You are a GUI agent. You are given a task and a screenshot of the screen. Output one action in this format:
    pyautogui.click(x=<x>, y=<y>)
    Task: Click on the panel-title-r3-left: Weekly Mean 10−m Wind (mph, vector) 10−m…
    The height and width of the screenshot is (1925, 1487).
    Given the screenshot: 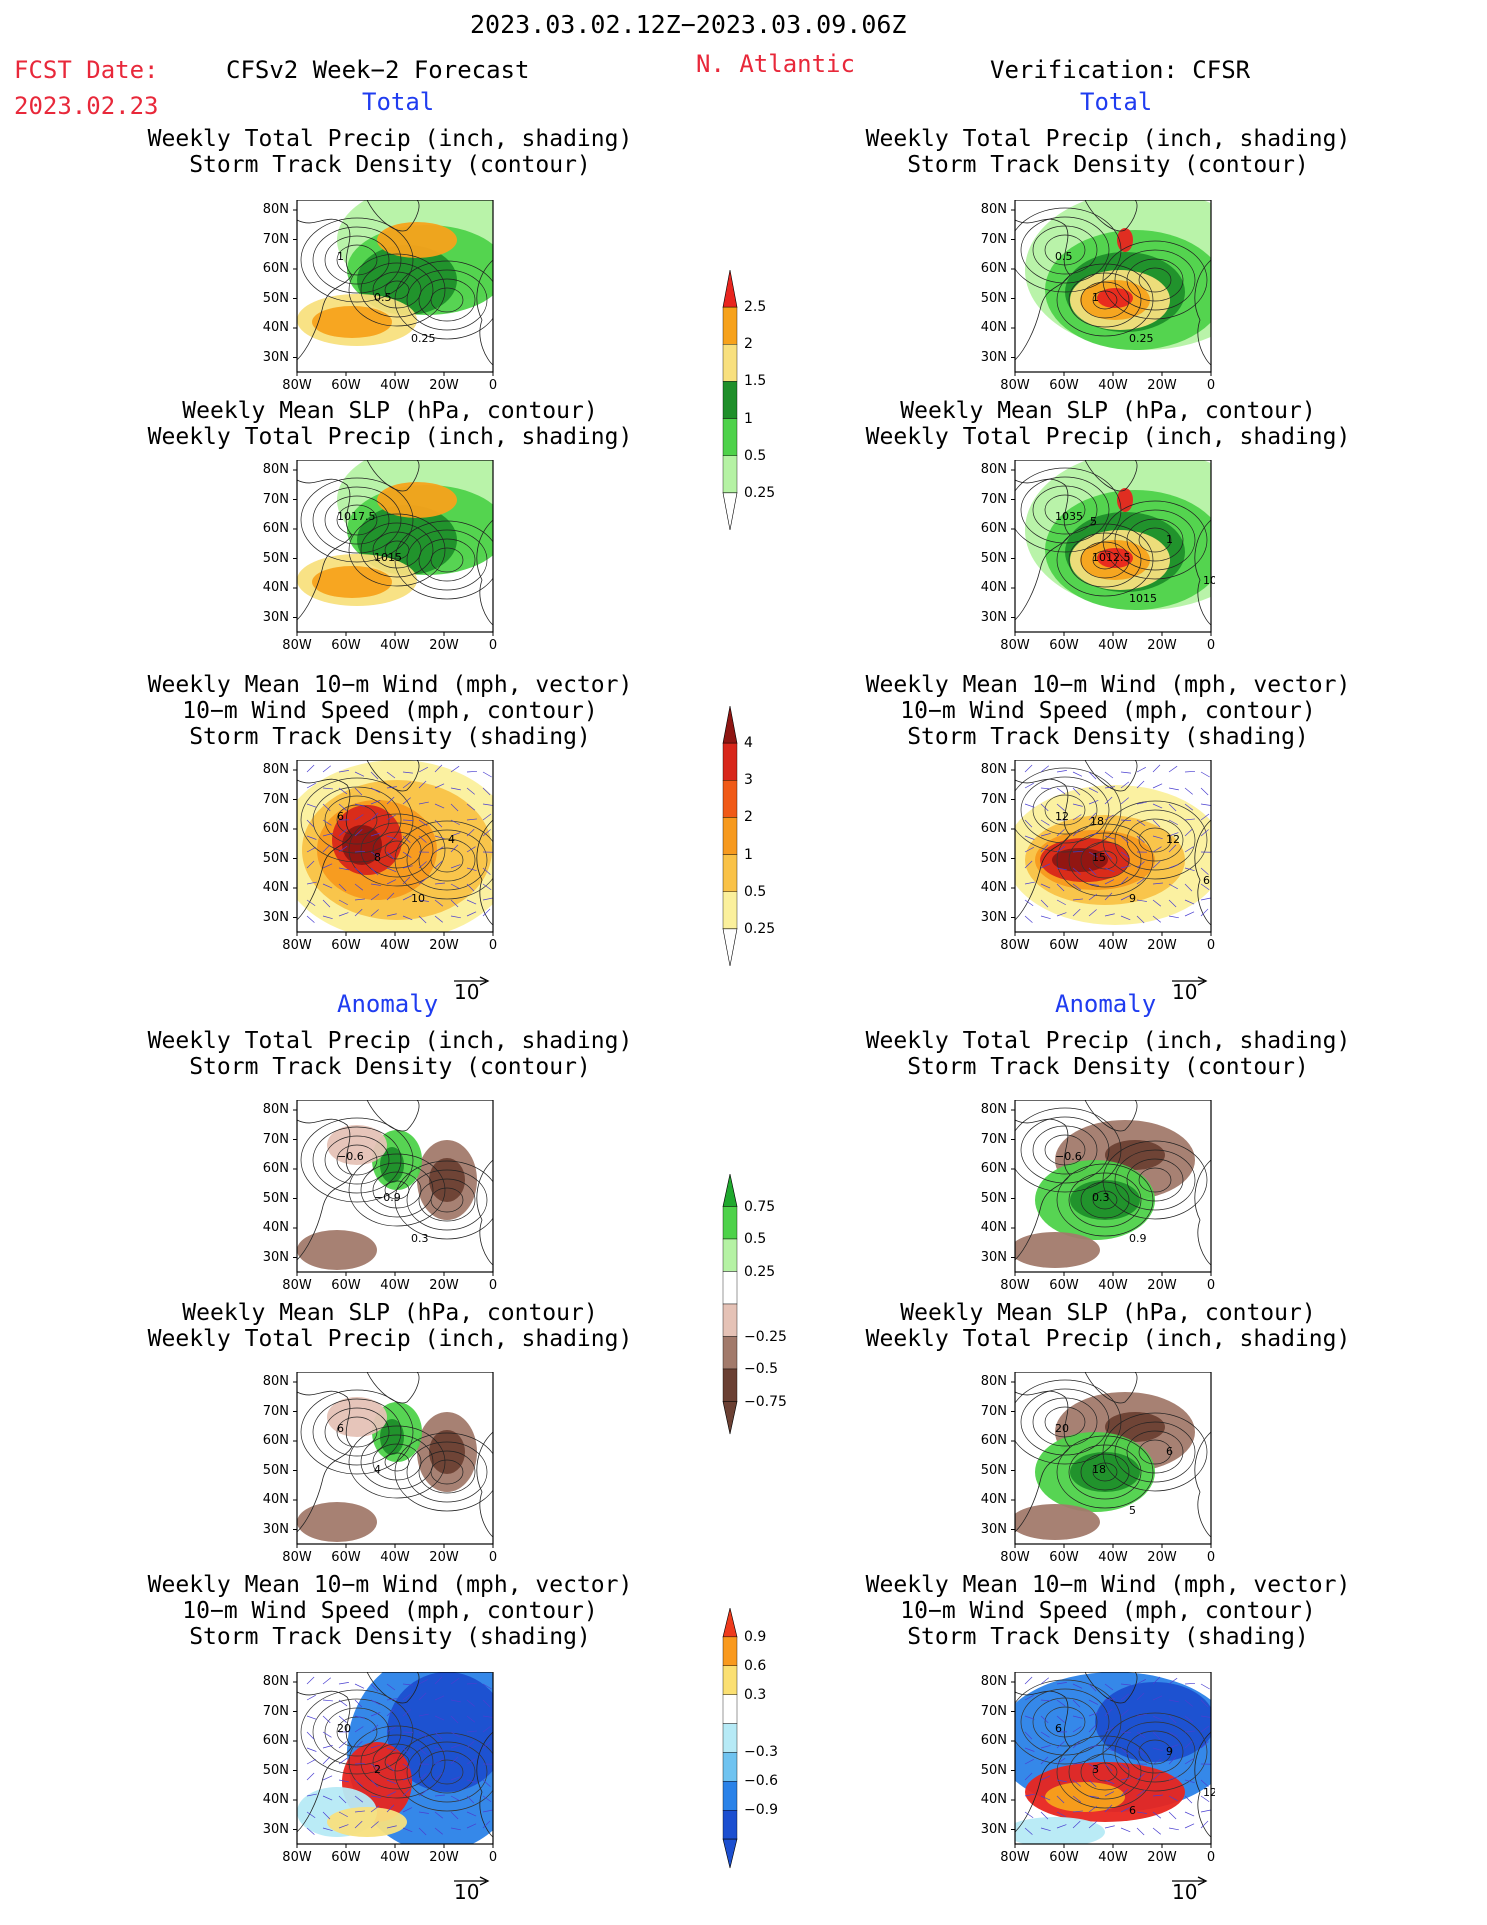 What is the action you would take?
    pyautogui.click(x=390, y=711)
    